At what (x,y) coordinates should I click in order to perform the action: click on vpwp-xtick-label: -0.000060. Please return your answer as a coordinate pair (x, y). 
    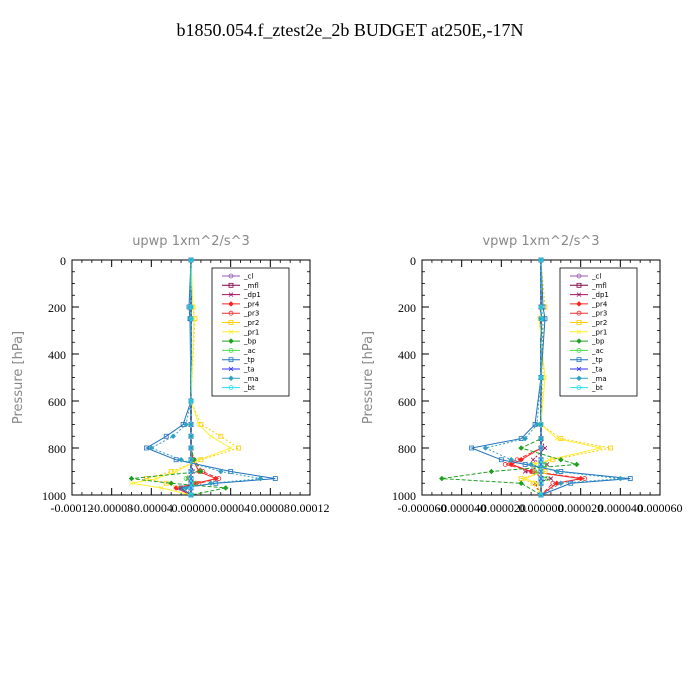
    Looking at the image, I should click on (422, 508).